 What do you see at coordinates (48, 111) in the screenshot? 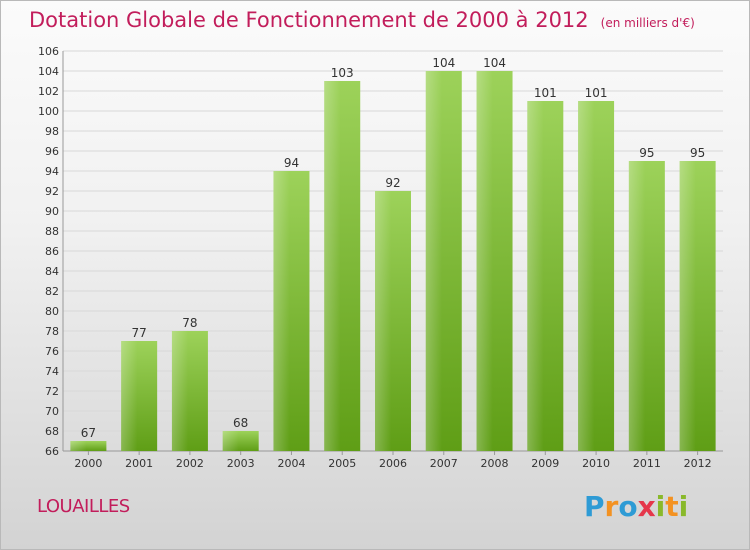
I see `y-tick-label: 100` at bounding box center [48, 111].